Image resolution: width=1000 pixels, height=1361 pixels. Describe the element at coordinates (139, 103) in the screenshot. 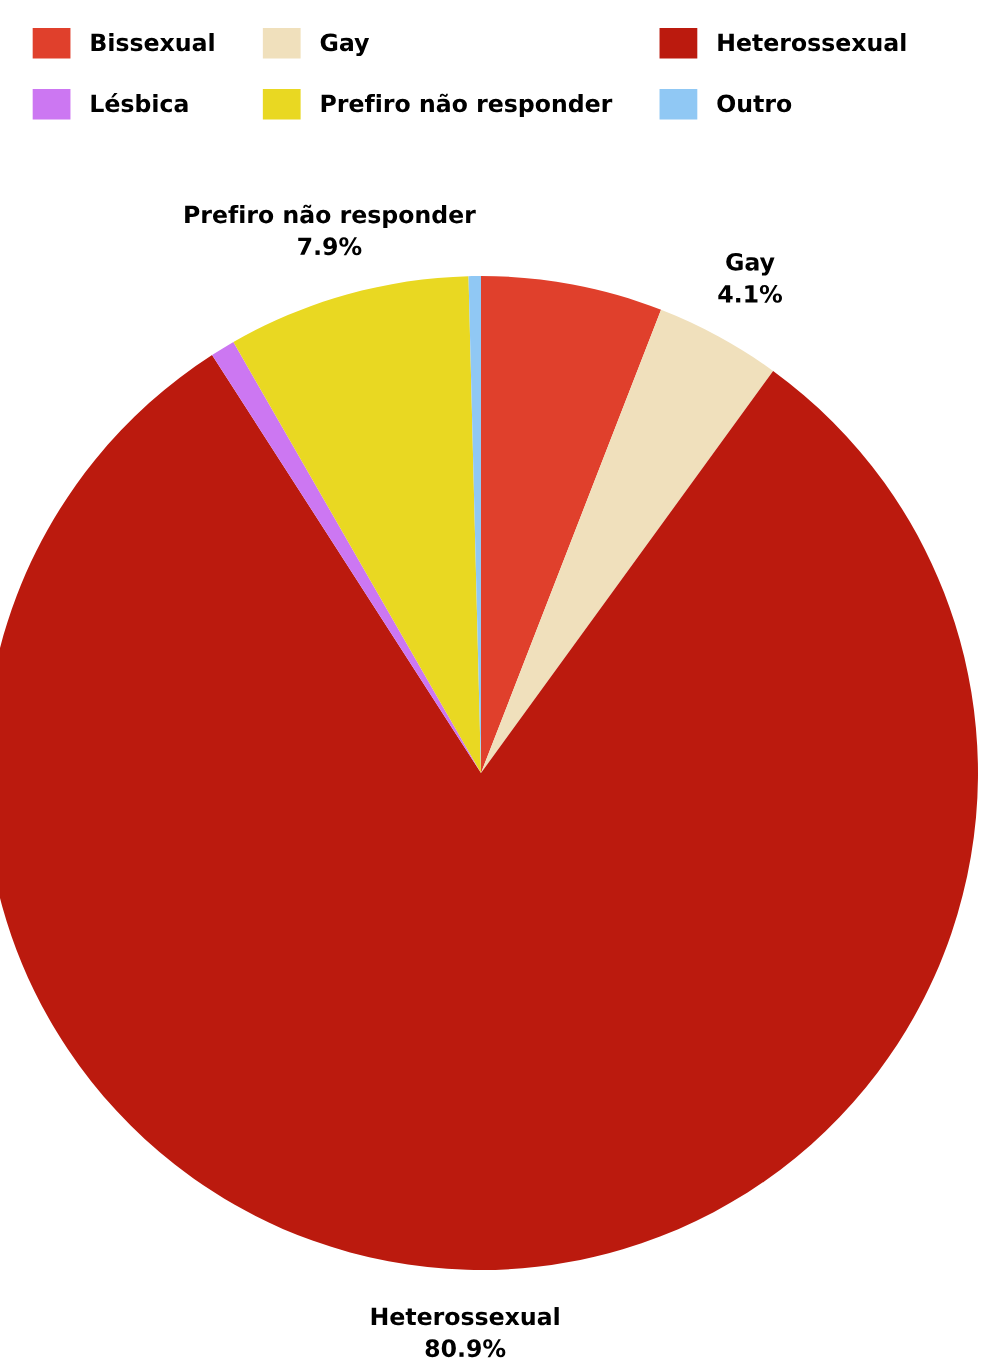

I see `legend-label: Lésbica` at that location.